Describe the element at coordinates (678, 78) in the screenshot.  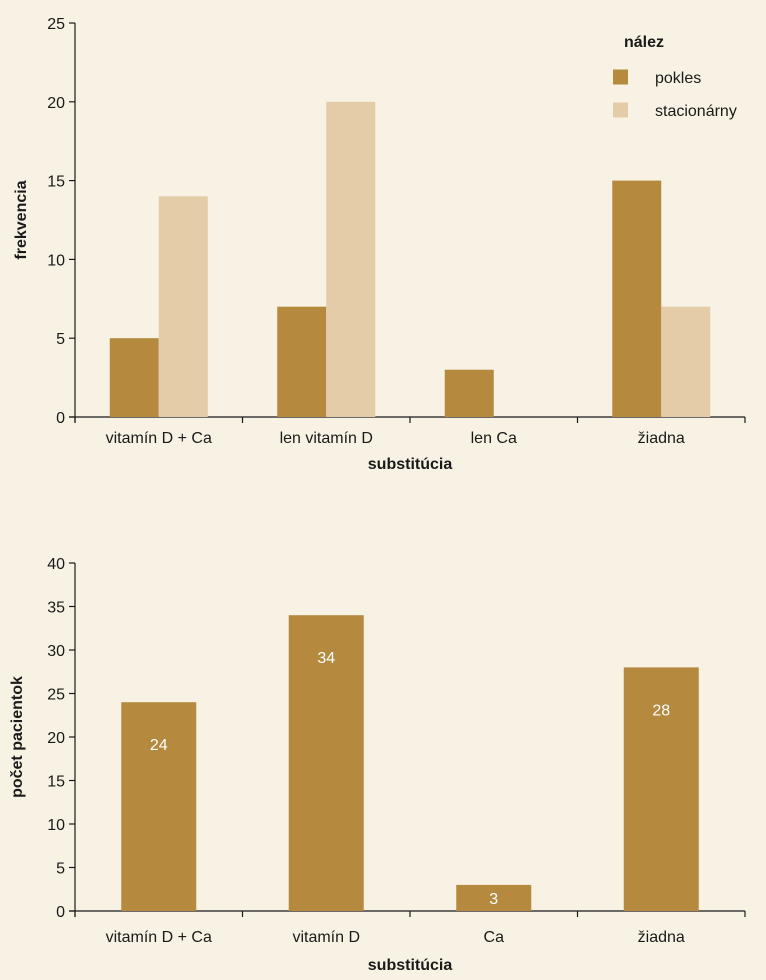
I see `legend-label-pokles: pokles` at that location.